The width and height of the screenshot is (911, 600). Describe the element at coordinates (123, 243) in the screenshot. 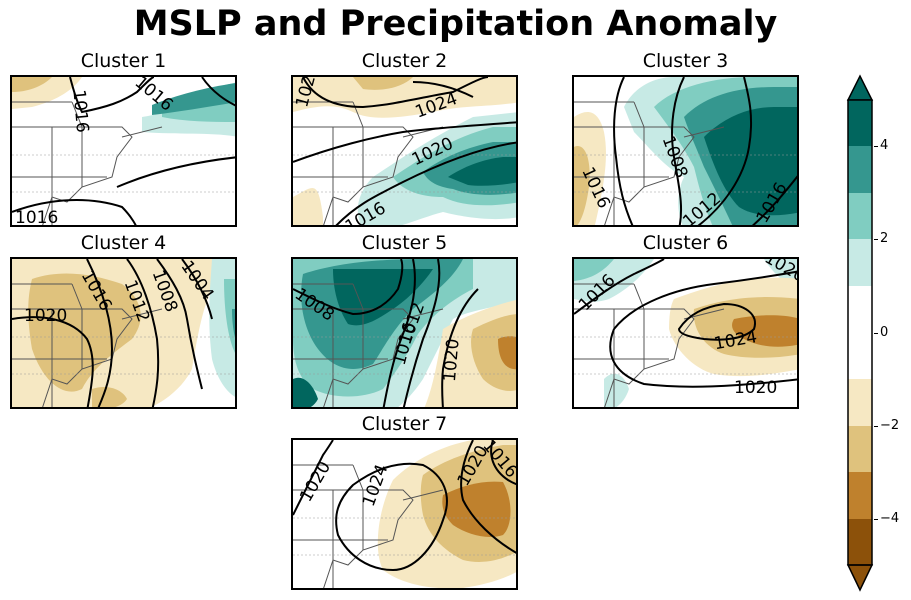

I see `panel-title-cluster-4: Cluster 4` at that location.